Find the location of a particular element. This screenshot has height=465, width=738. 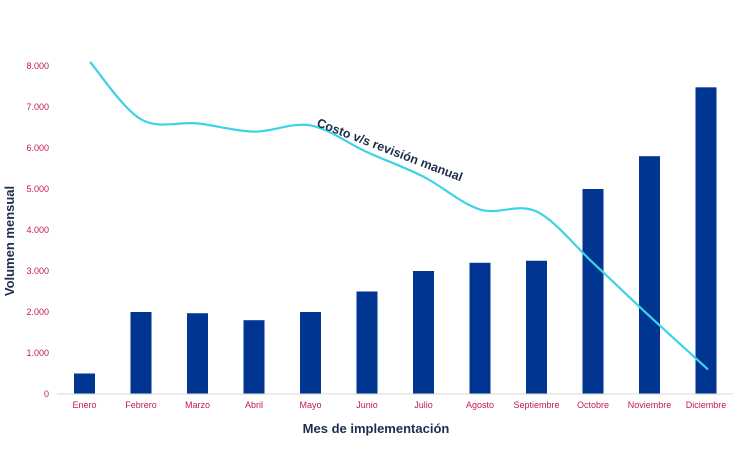

bar-mayo is located at coordinates (310, 353).